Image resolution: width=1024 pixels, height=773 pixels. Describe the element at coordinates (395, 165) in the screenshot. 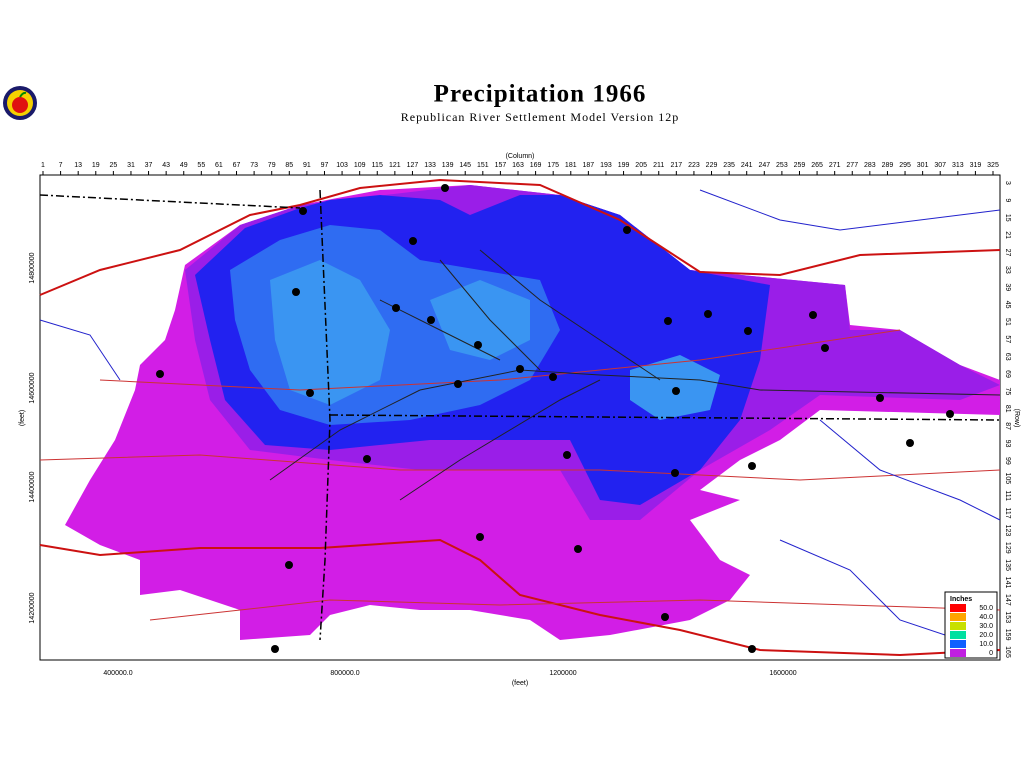

I see `column-label: 121` at that location.